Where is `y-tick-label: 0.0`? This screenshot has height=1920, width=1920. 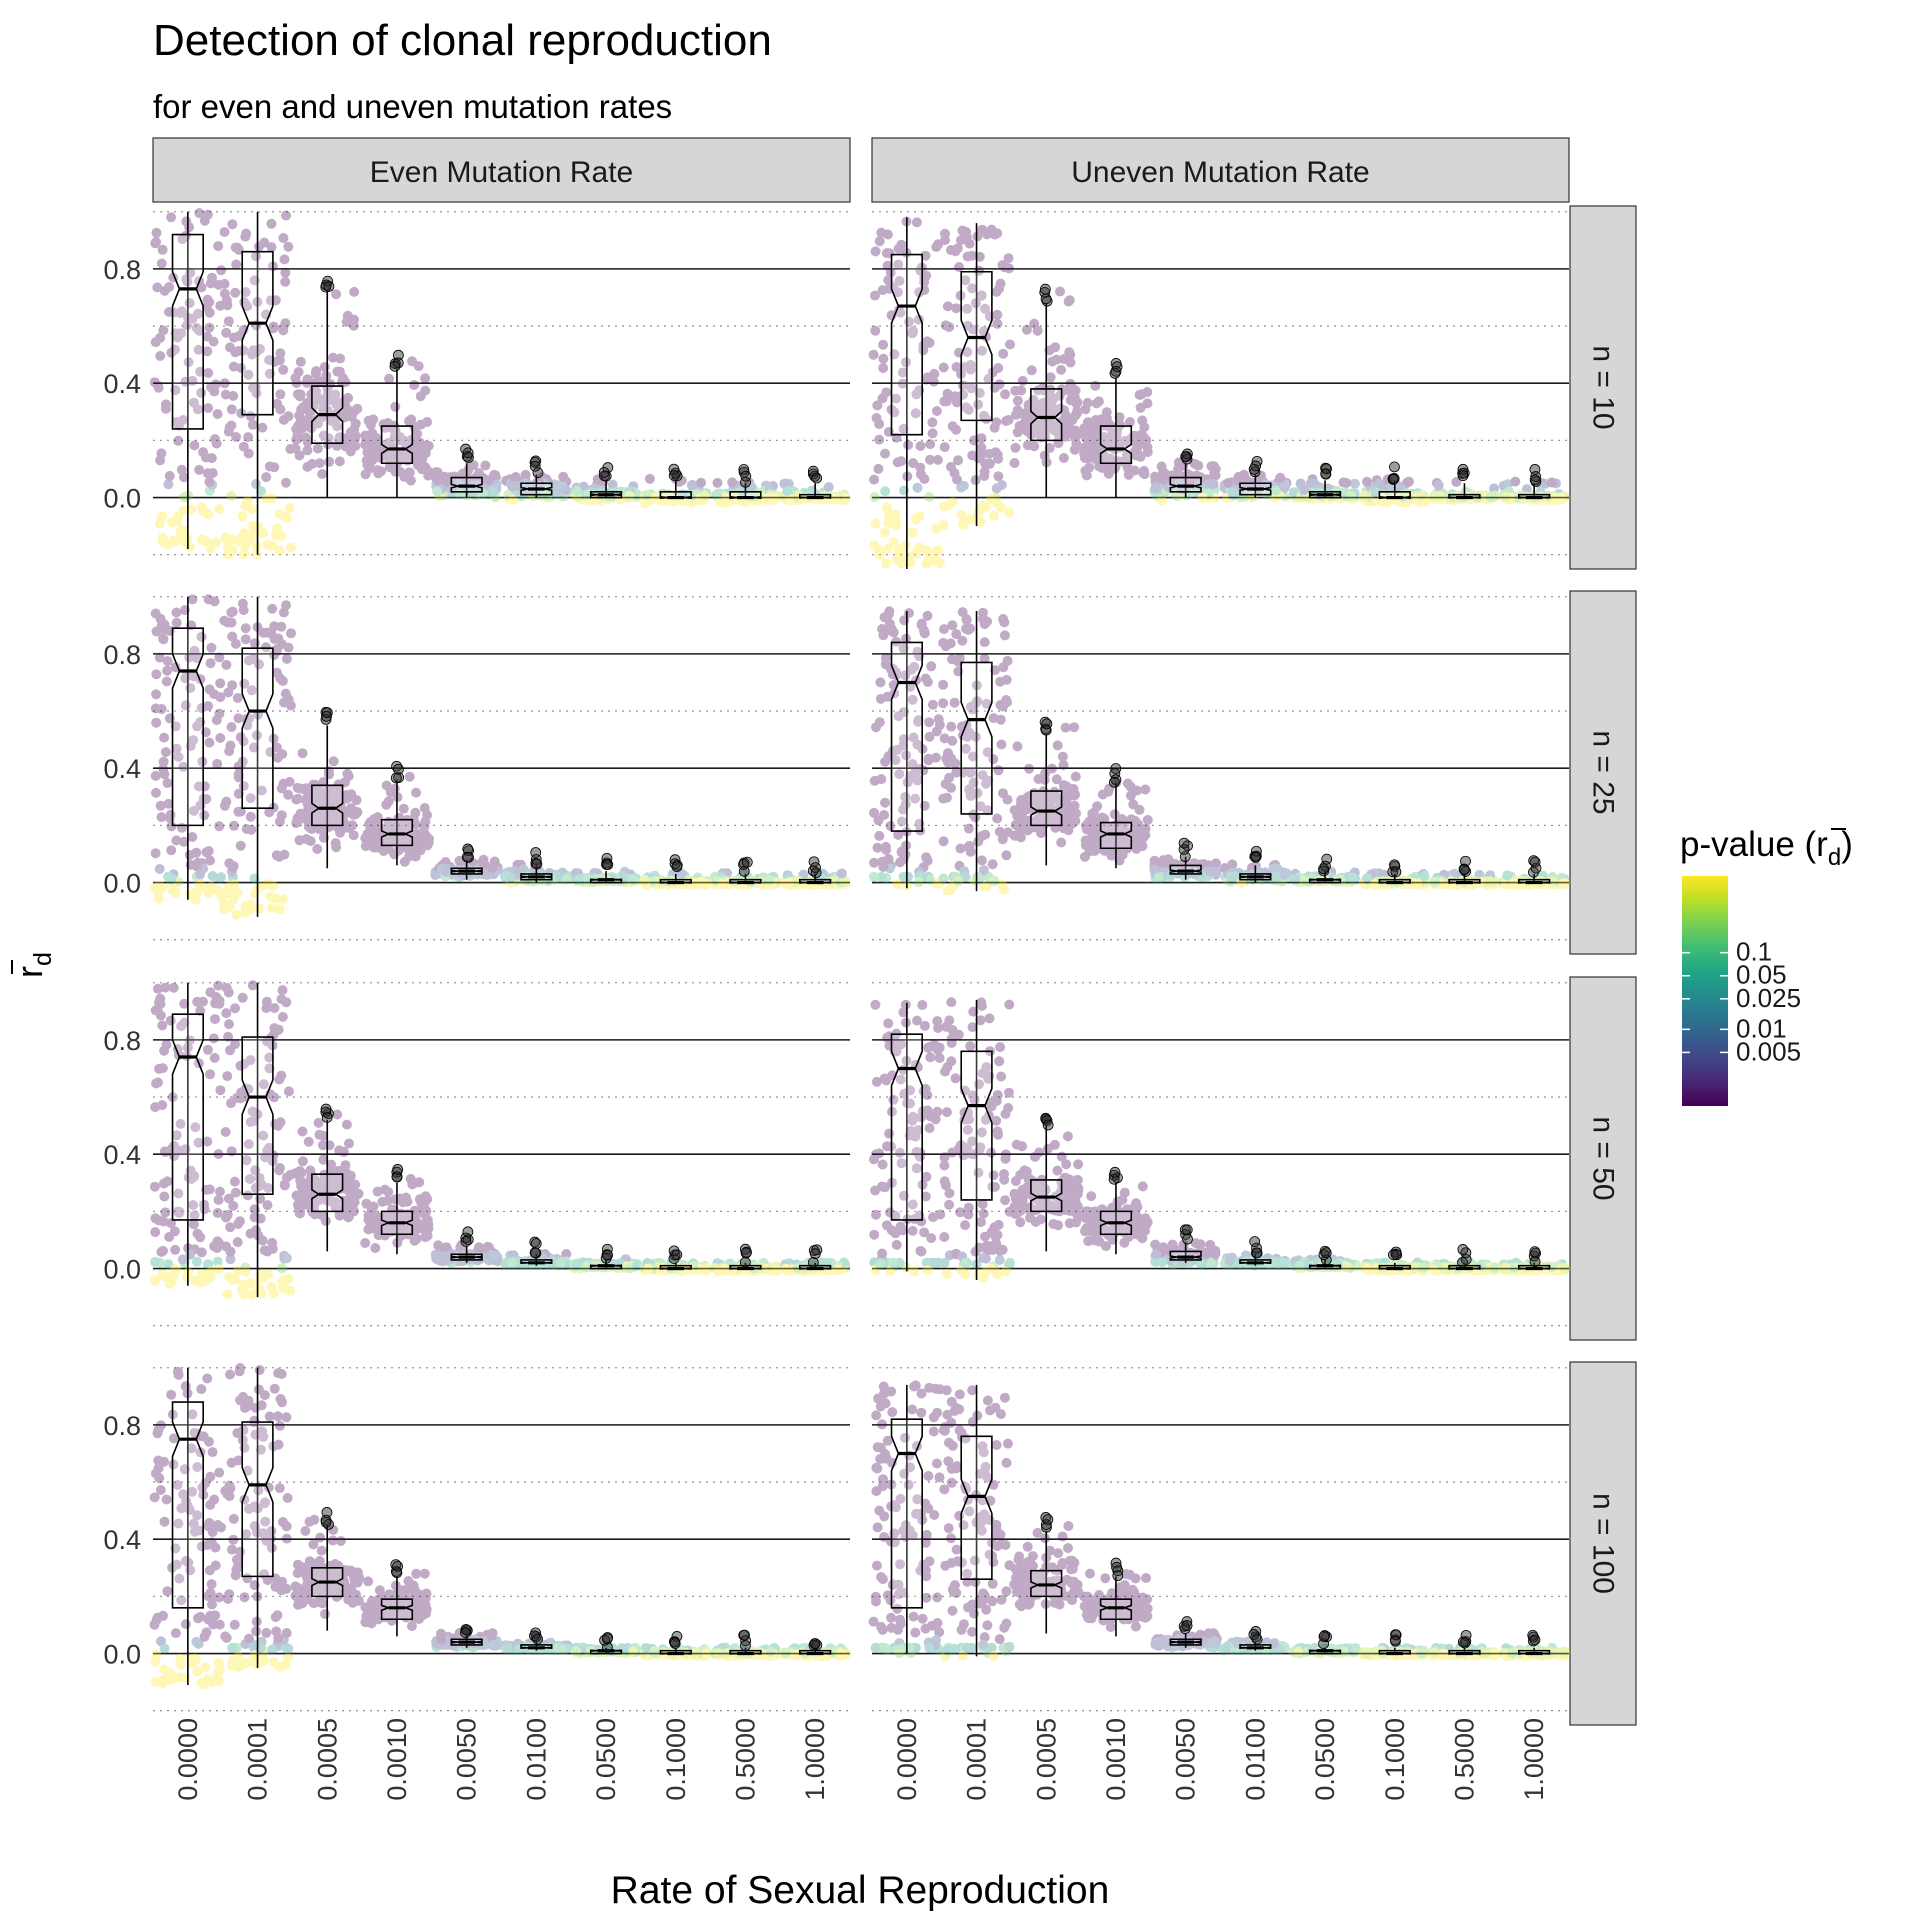
y-tick-label: 0.0 is located at coordinates (122, 884).